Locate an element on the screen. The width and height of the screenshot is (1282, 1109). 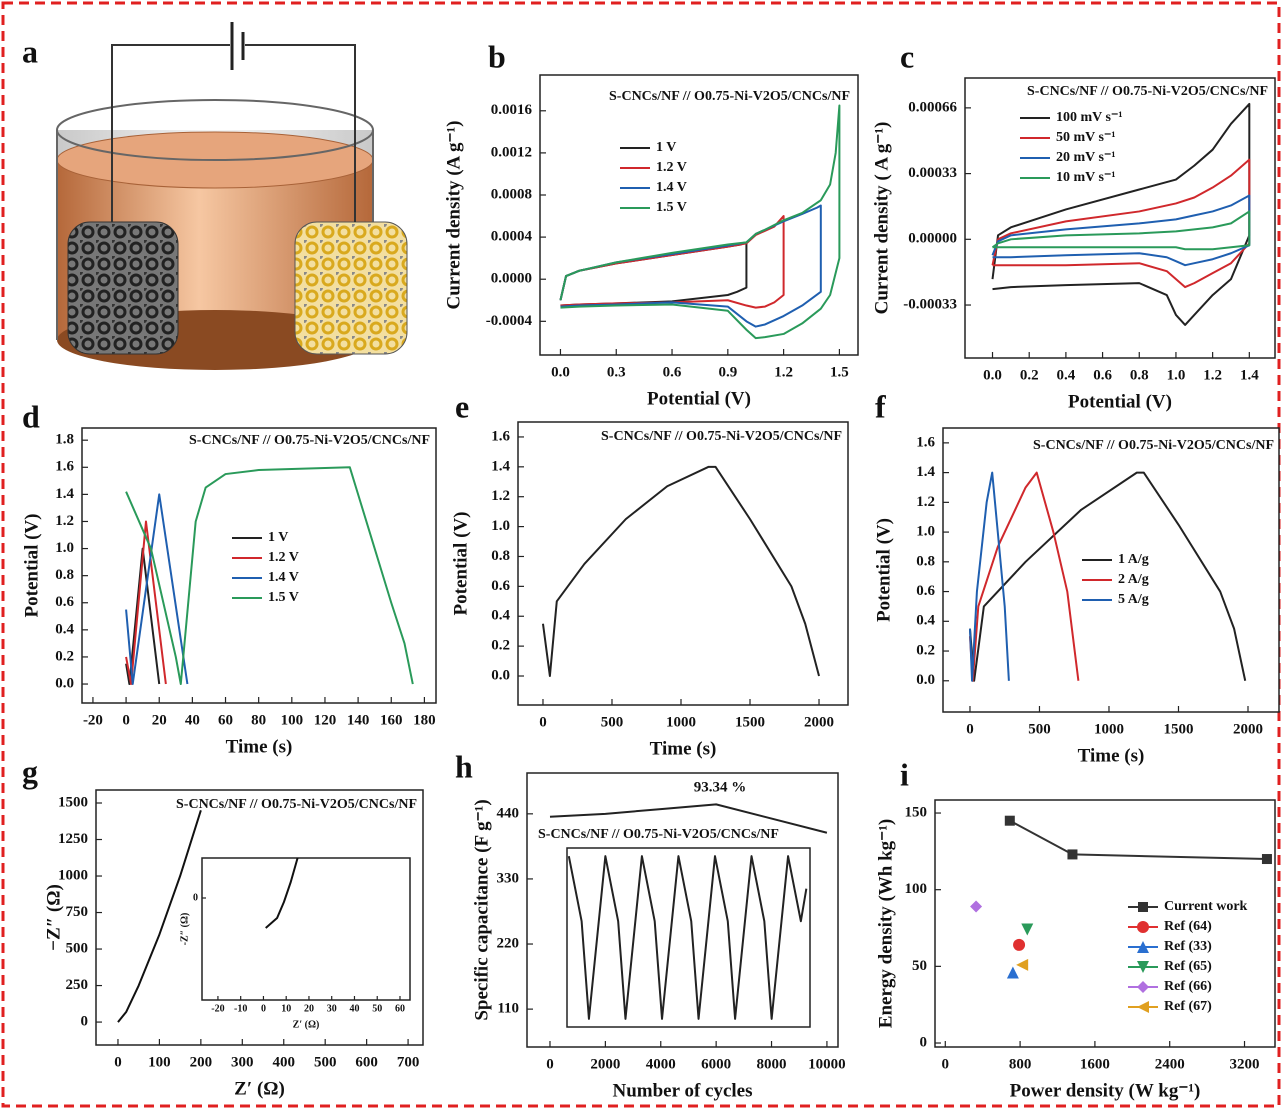
legend-label: 2 A/g is located at coordinates (1133, 579).